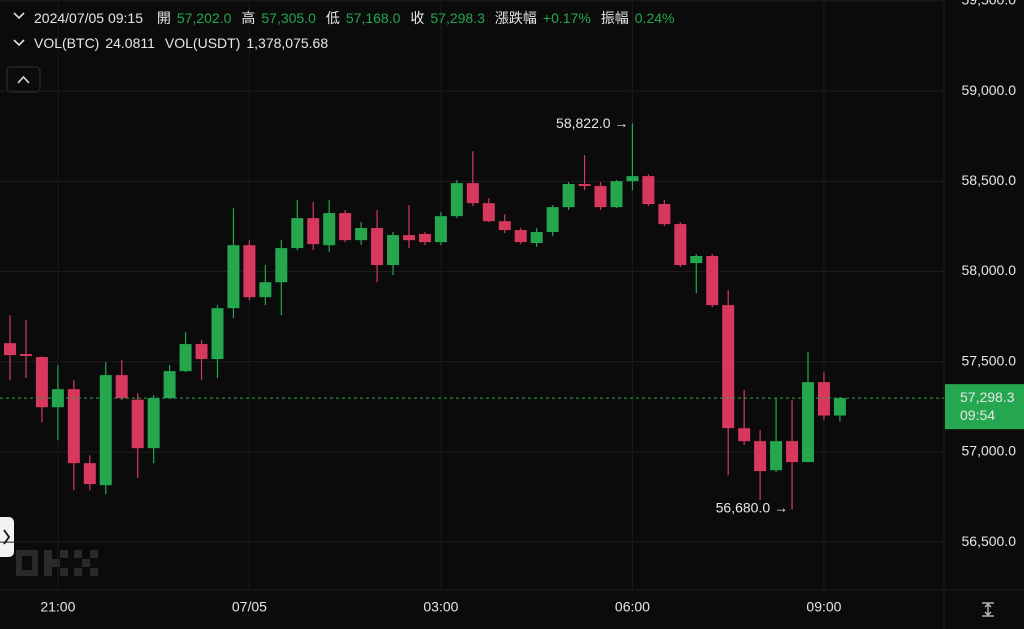  I want to click on field-value: 0.24%, so click(654, 18).